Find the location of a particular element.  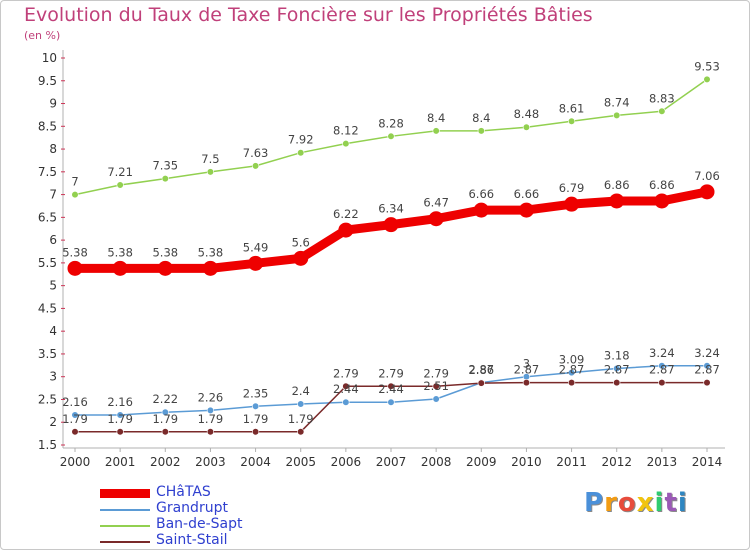

x-tick-label-2013: 2013 is located at coordinates (662, 462).